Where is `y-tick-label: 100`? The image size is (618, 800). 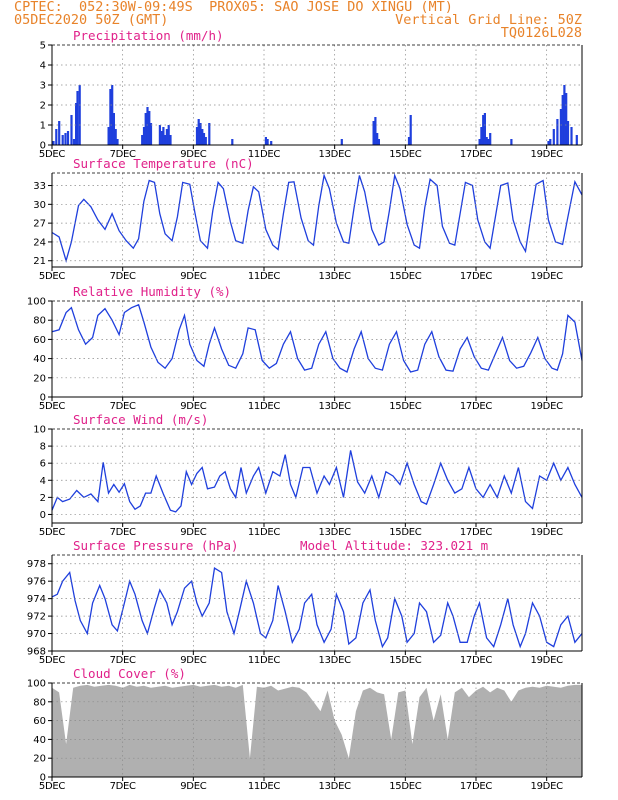
y-tick-label: 100 is located at coordinates (36, 684).